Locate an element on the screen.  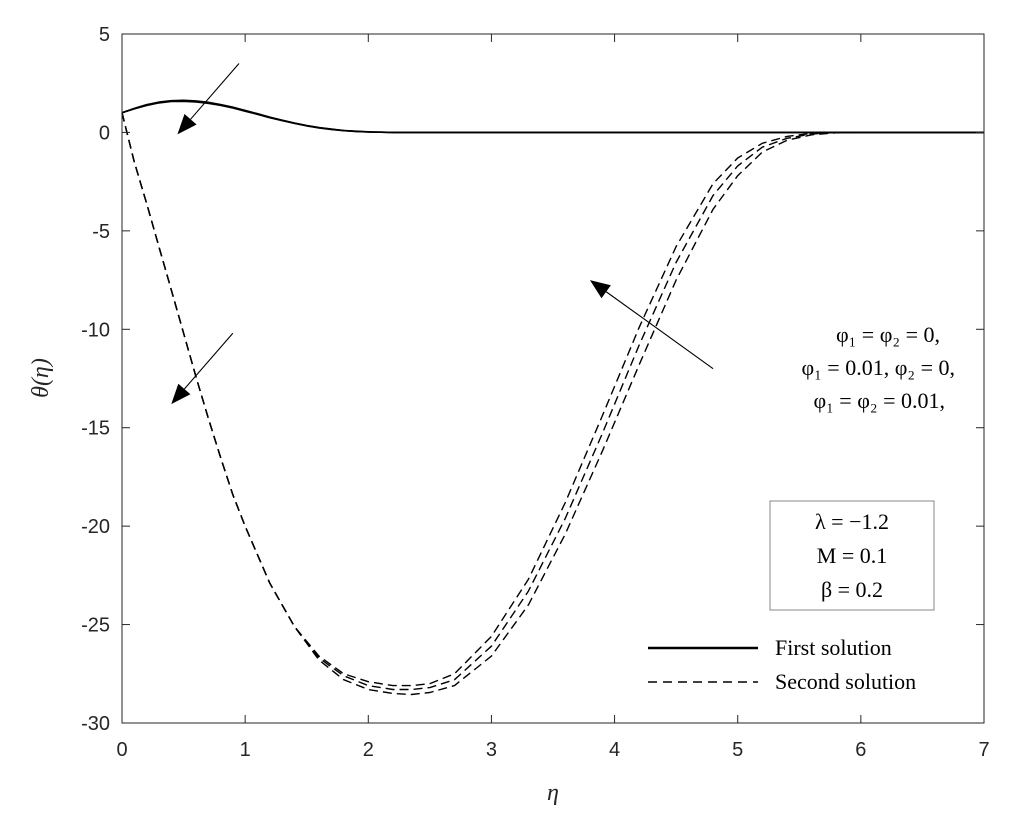
x-tick-label-5: 5 is located at coordinates (737, 750).